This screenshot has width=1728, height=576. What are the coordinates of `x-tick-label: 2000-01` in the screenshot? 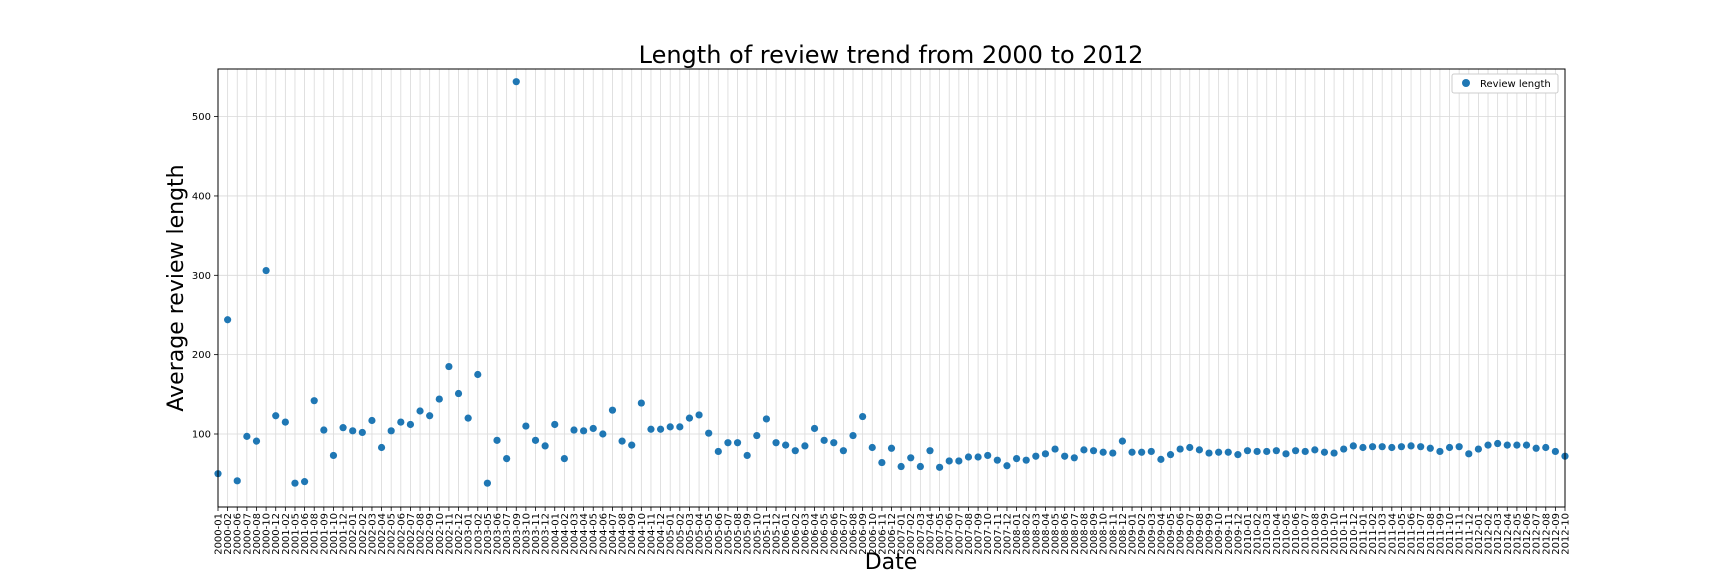 It's located at (219, 534).